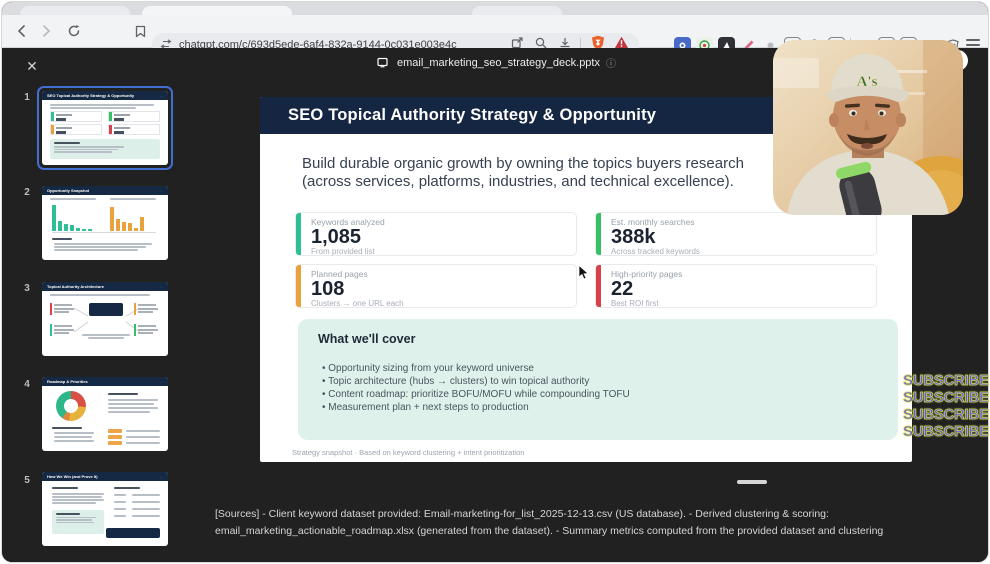 This screenshot has height=564, width=990. What do you see at coordinates (653, 222) in the screenshot?
I see `metric-label: Est. monthly searches` at bounding box center [653, 222].